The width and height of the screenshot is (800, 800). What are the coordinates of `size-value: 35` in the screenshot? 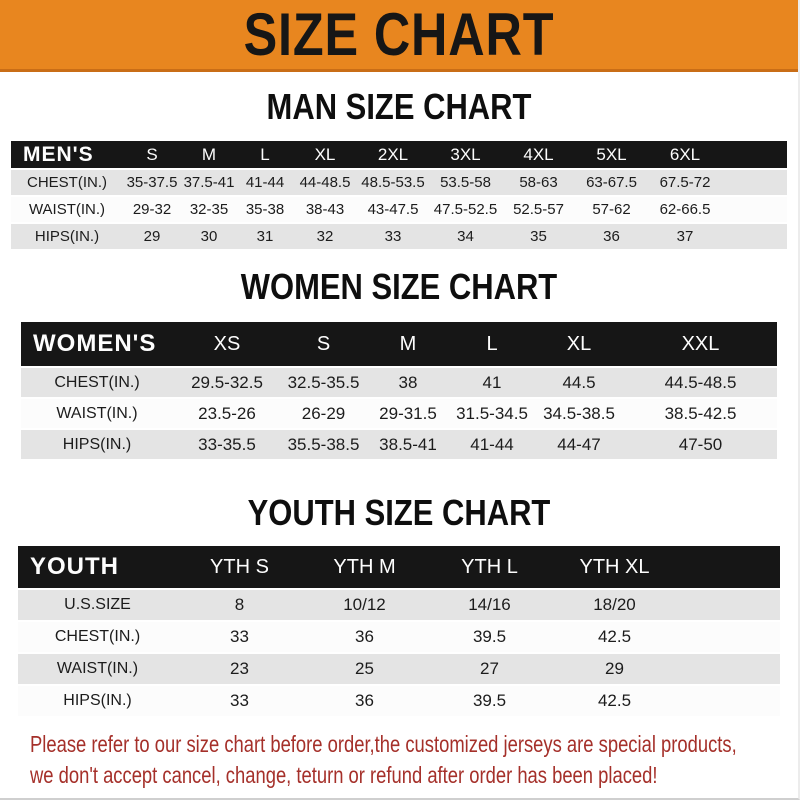 It's located at (538, 235).